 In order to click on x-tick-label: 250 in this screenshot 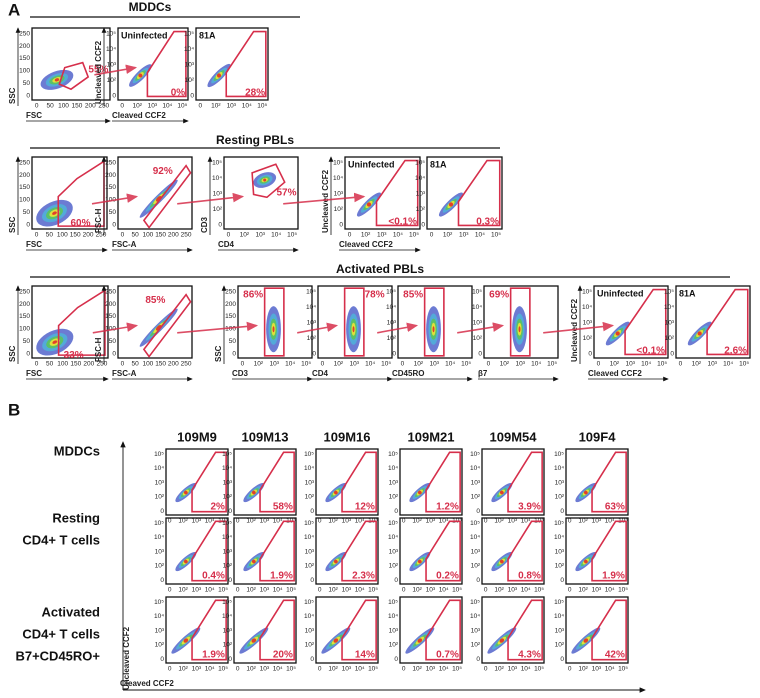, I will do `click(103, 106)`.